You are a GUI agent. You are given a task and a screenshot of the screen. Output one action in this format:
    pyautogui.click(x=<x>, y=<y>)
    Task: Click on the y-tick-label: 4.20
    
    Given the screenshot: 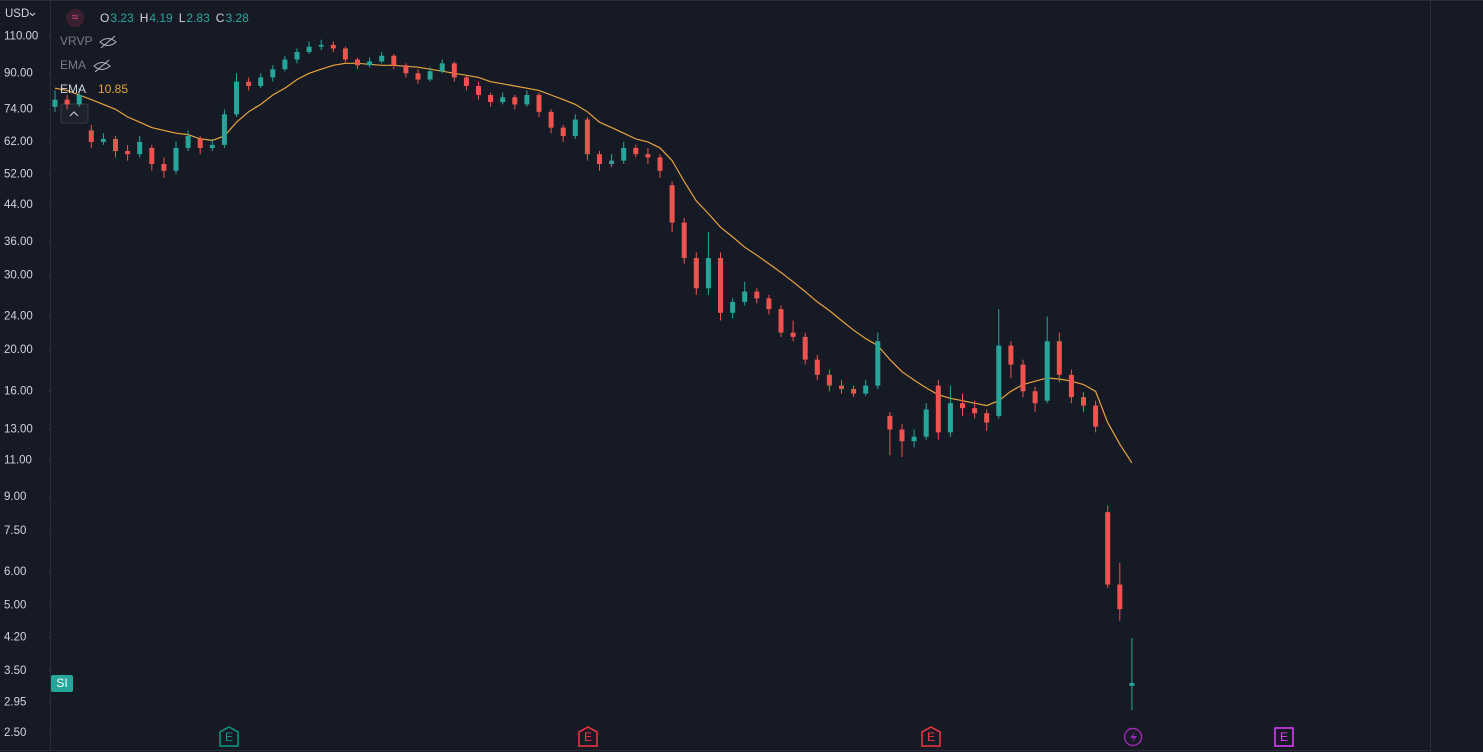 What is the action you would take?
    pyautogui.click(x=15, y=638)
    